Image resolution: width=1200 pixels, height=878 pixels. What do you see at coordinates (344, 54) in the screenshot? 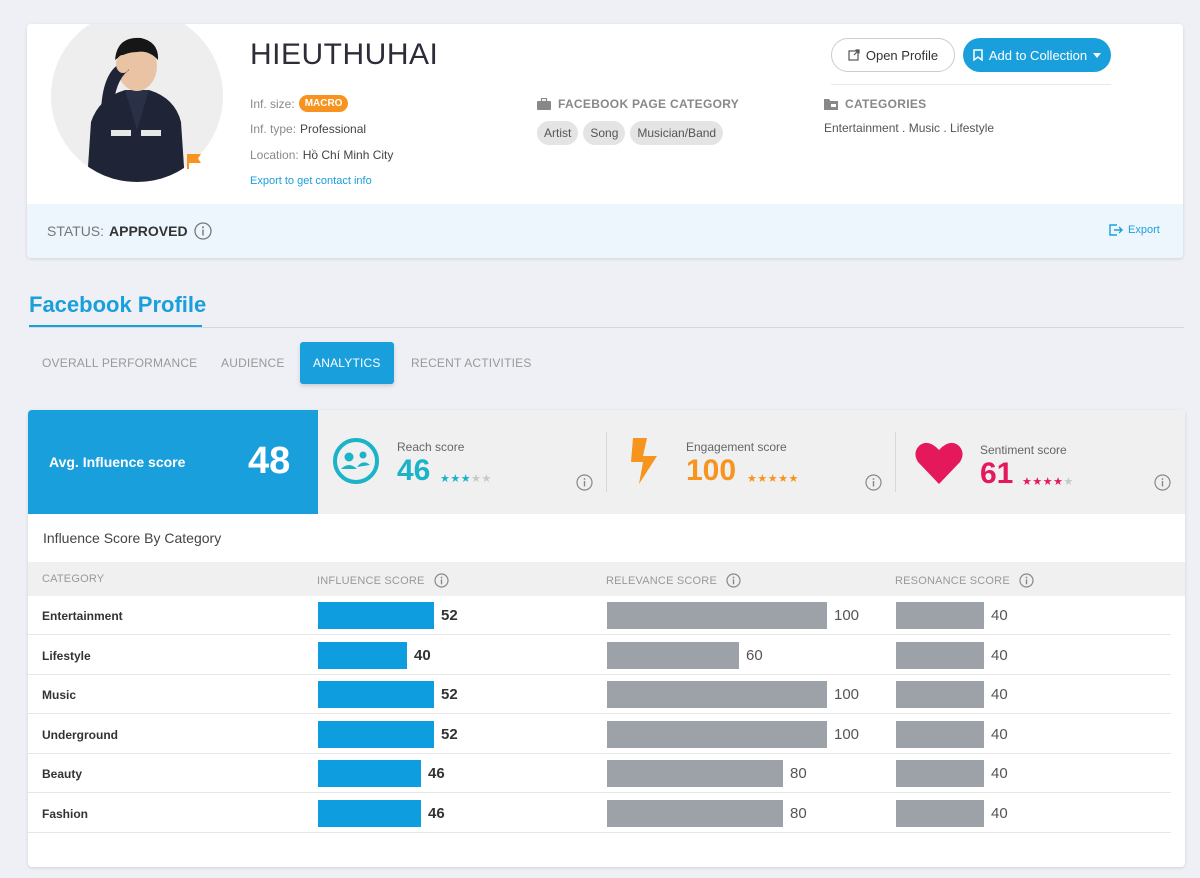
I see `influencer-name: HIEUTHUHAI` at bounding box center [344, 54].